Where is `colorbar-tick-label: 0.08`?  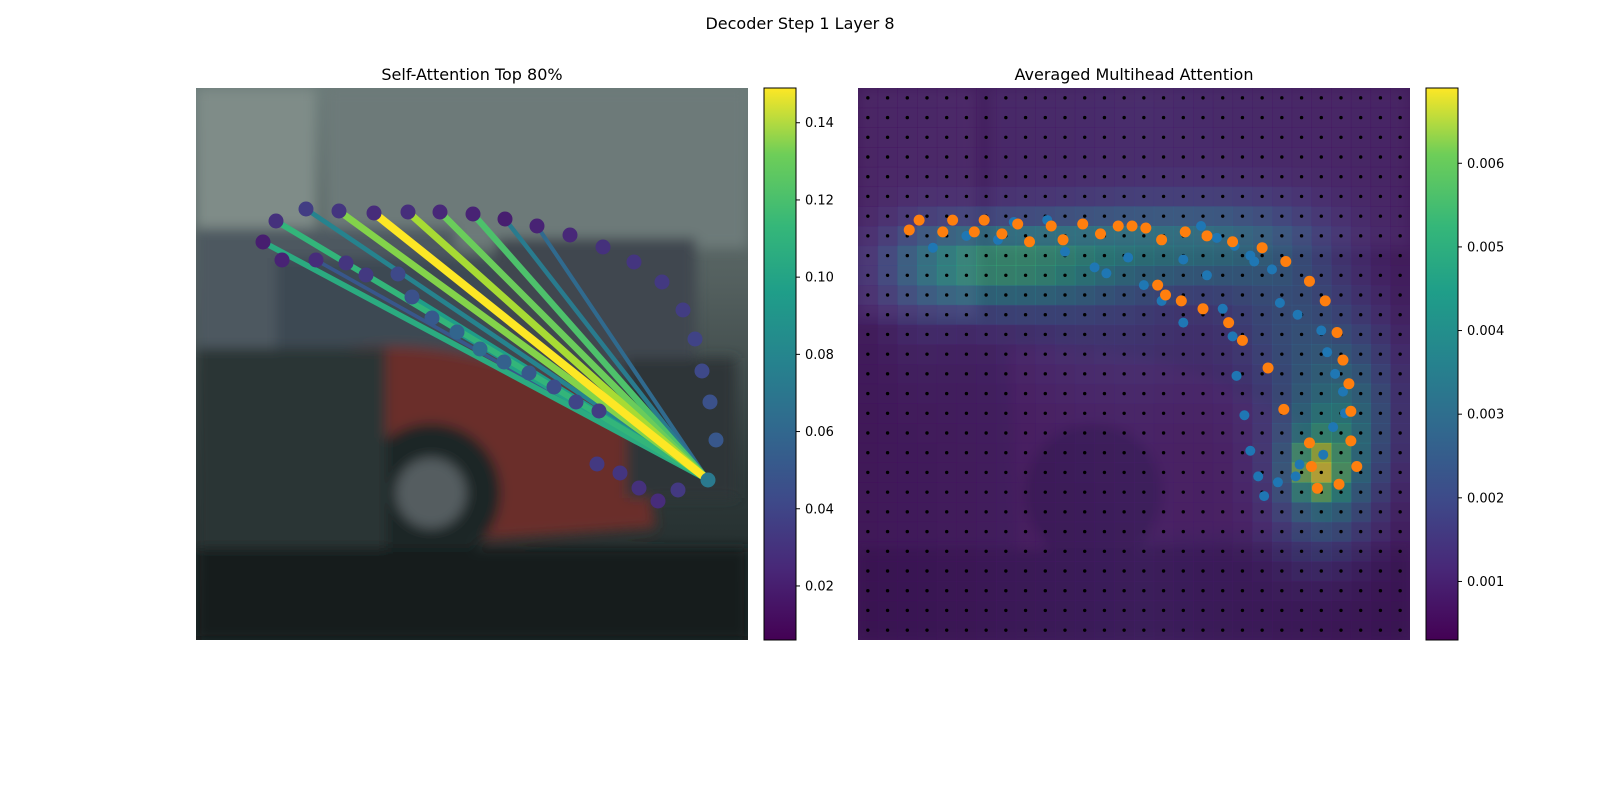
colorbar-tick-label: 0.08 is located at coordinates (819, 355).